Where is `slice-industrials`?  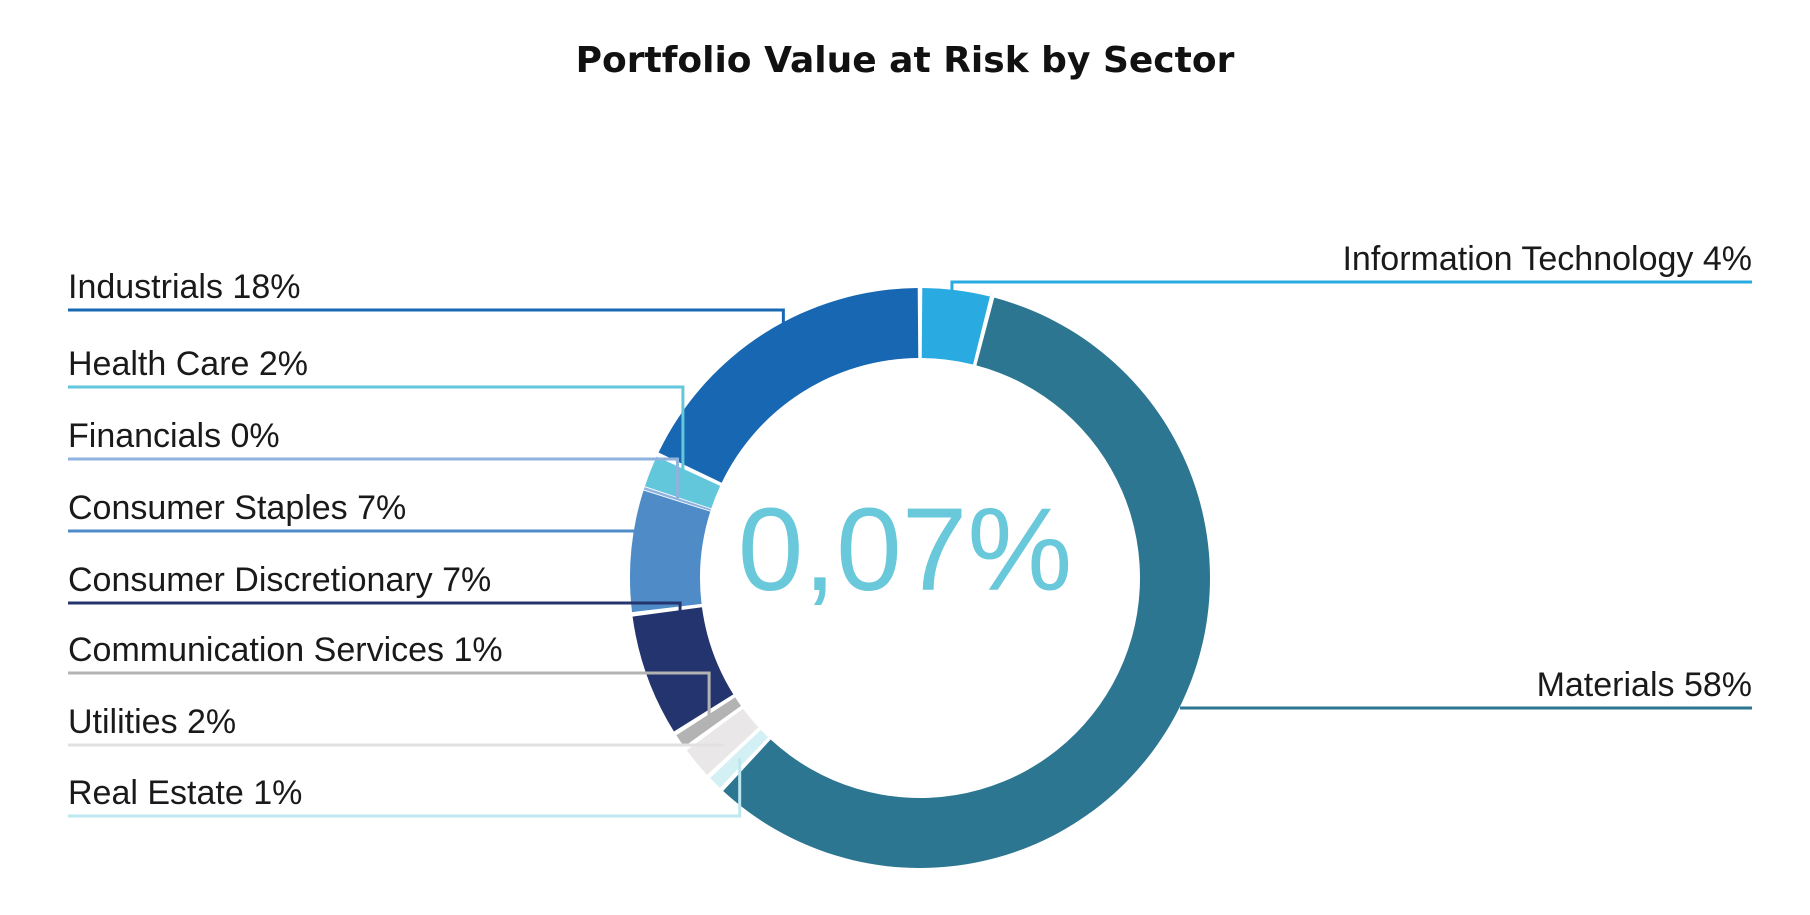 slice-industrials is located at coordinates (788, 385).